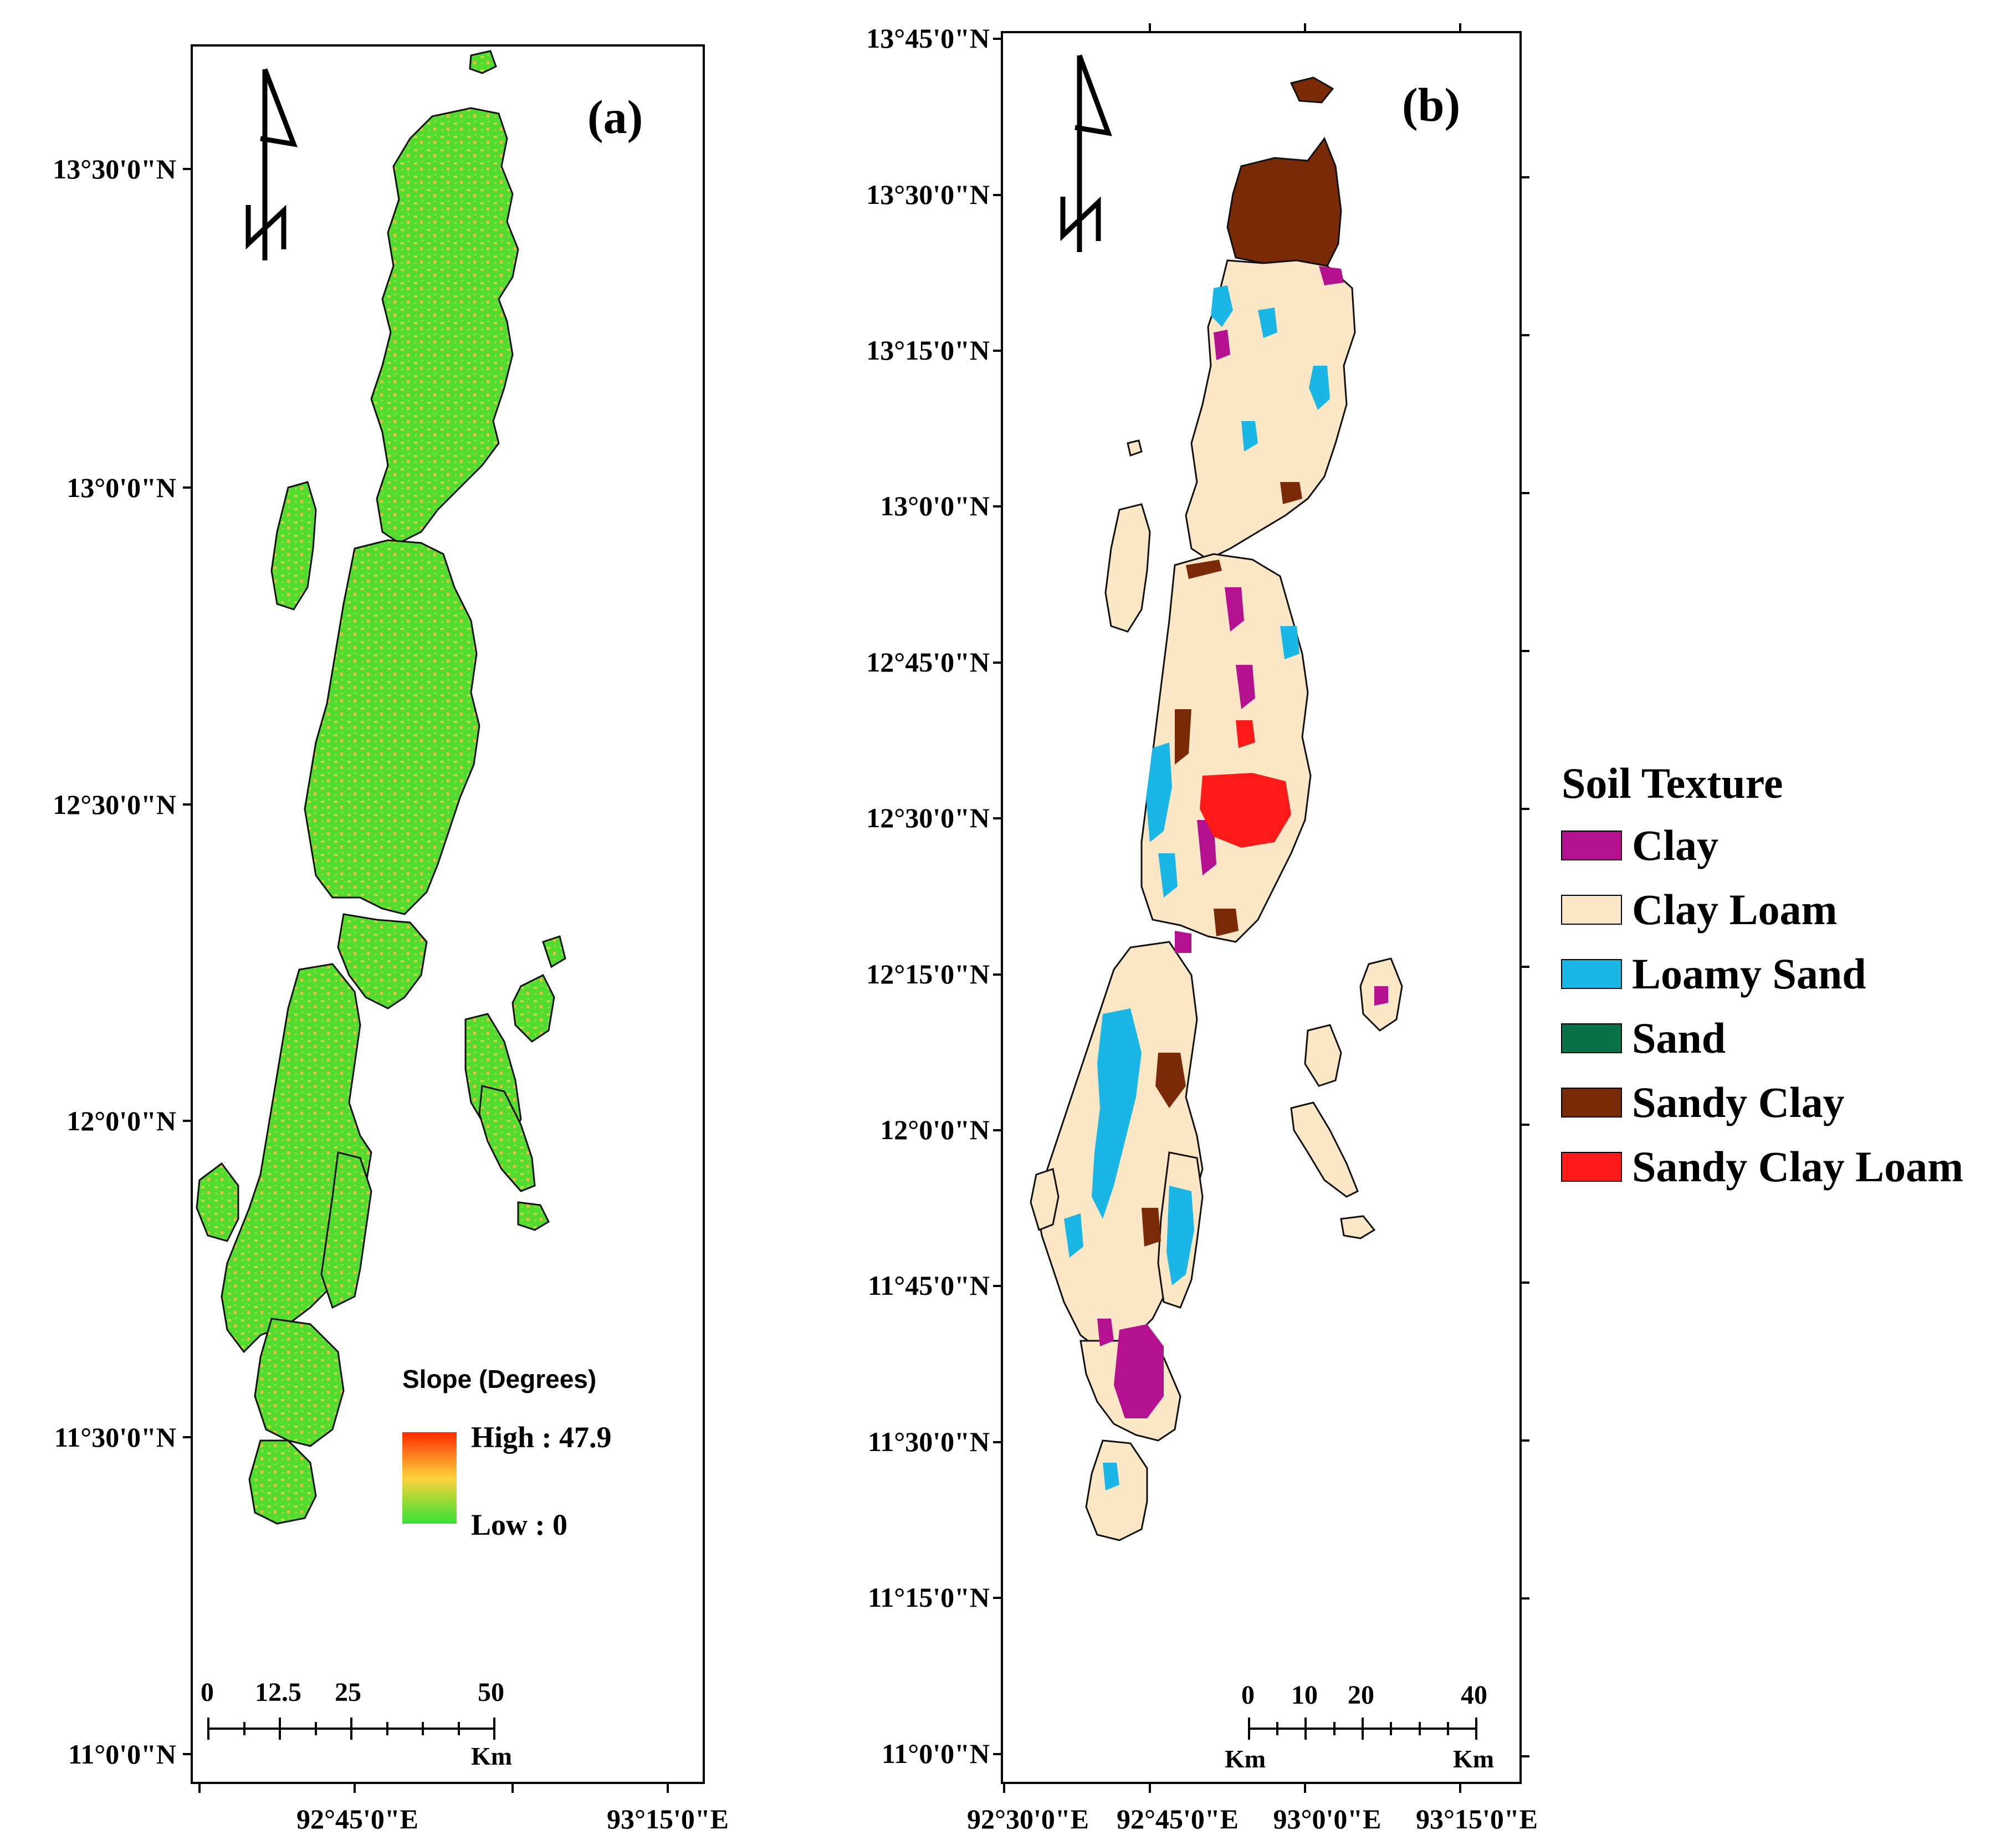  Describe the element at coordinates (519, 1524) in the screenshot. I see `slope-legend-low: Low : 0` at that location.